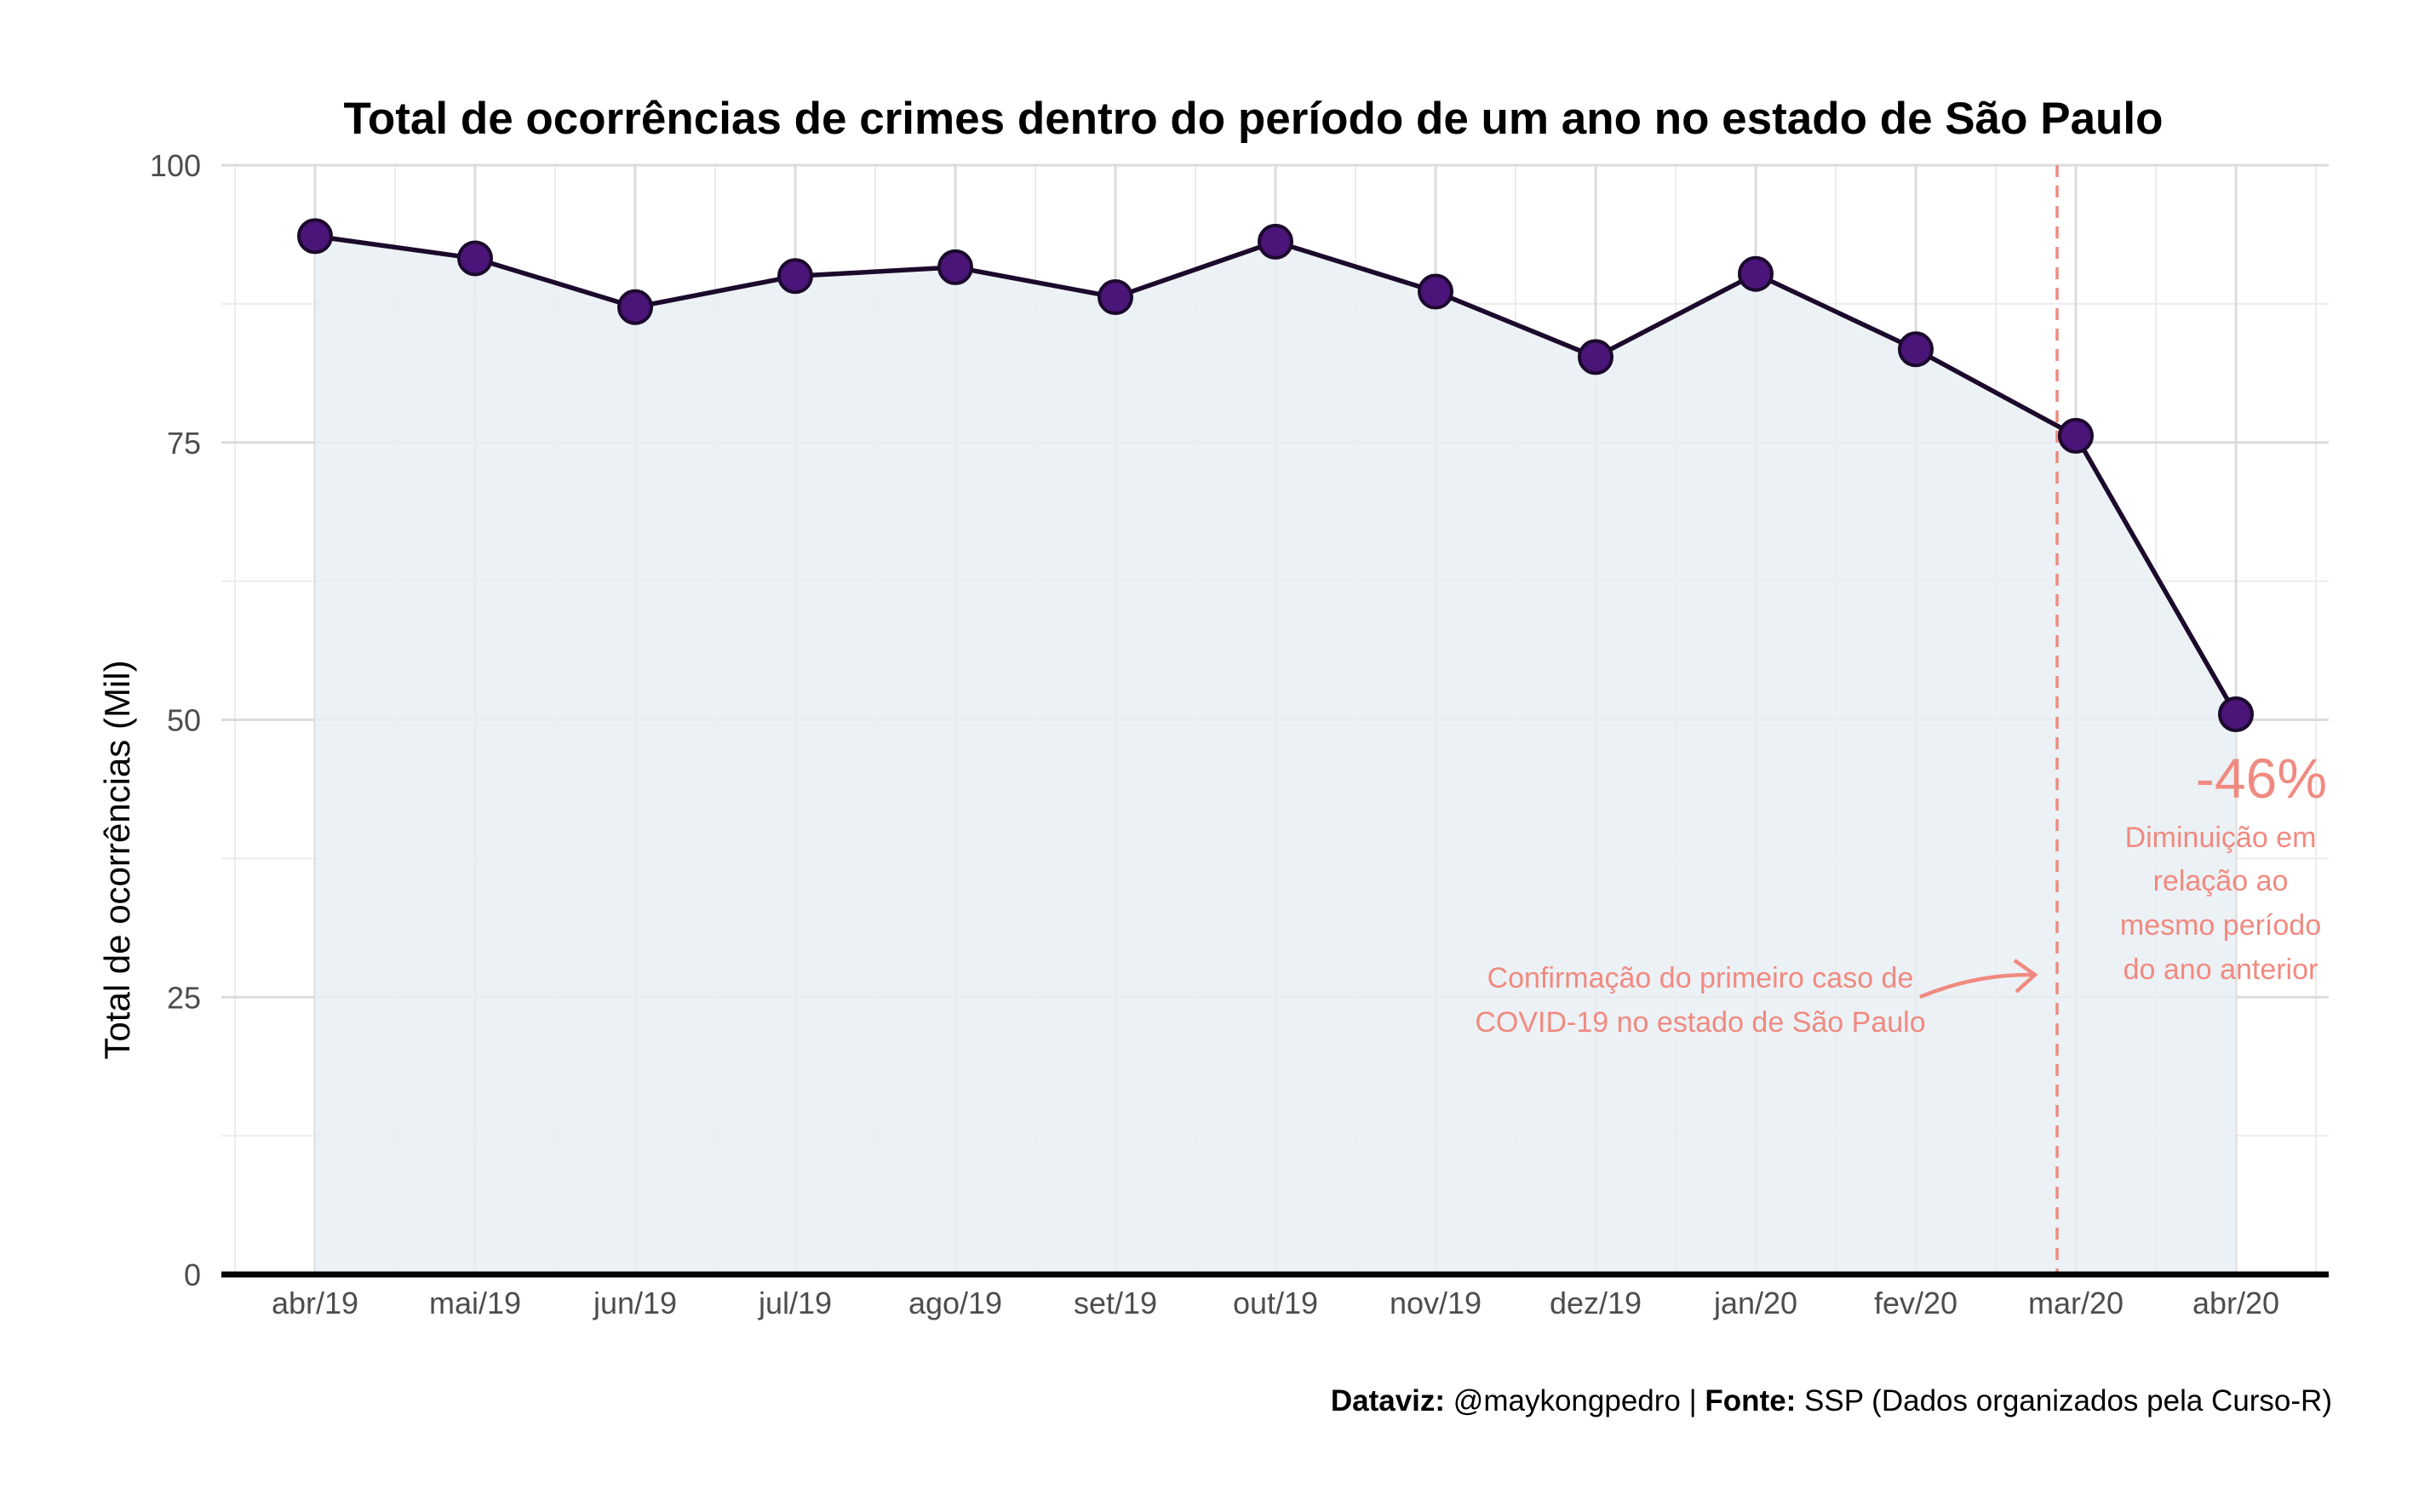 The image size is (2413, 1512). Describe the element at coordinates (1596, 1303) in the screenshot. I see `x-tick-label: dez/19` at that location.